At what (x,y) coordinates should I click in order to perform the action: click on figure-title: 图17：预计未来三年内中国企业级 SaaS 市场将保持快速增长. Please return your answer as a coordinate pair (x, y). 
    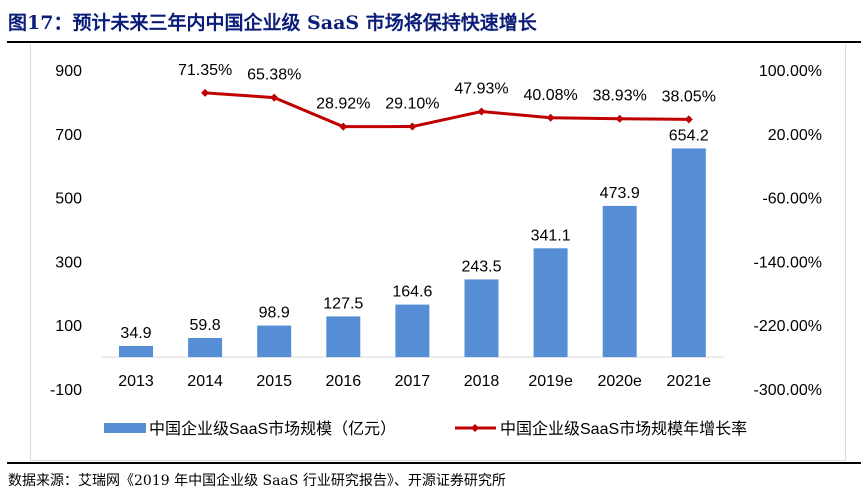
    Looking at the image, I should click on (272, 23).